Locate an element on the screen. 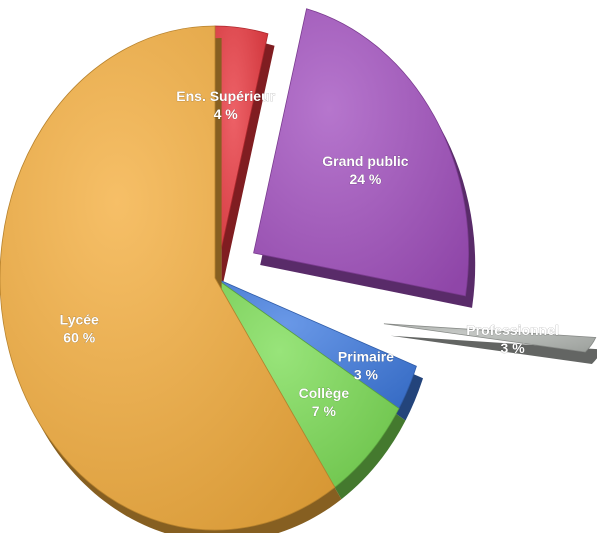 The height and width of the screenshot is (533, 597). slice-value-grand-public: 24 % is located at coordinates (365, 179).